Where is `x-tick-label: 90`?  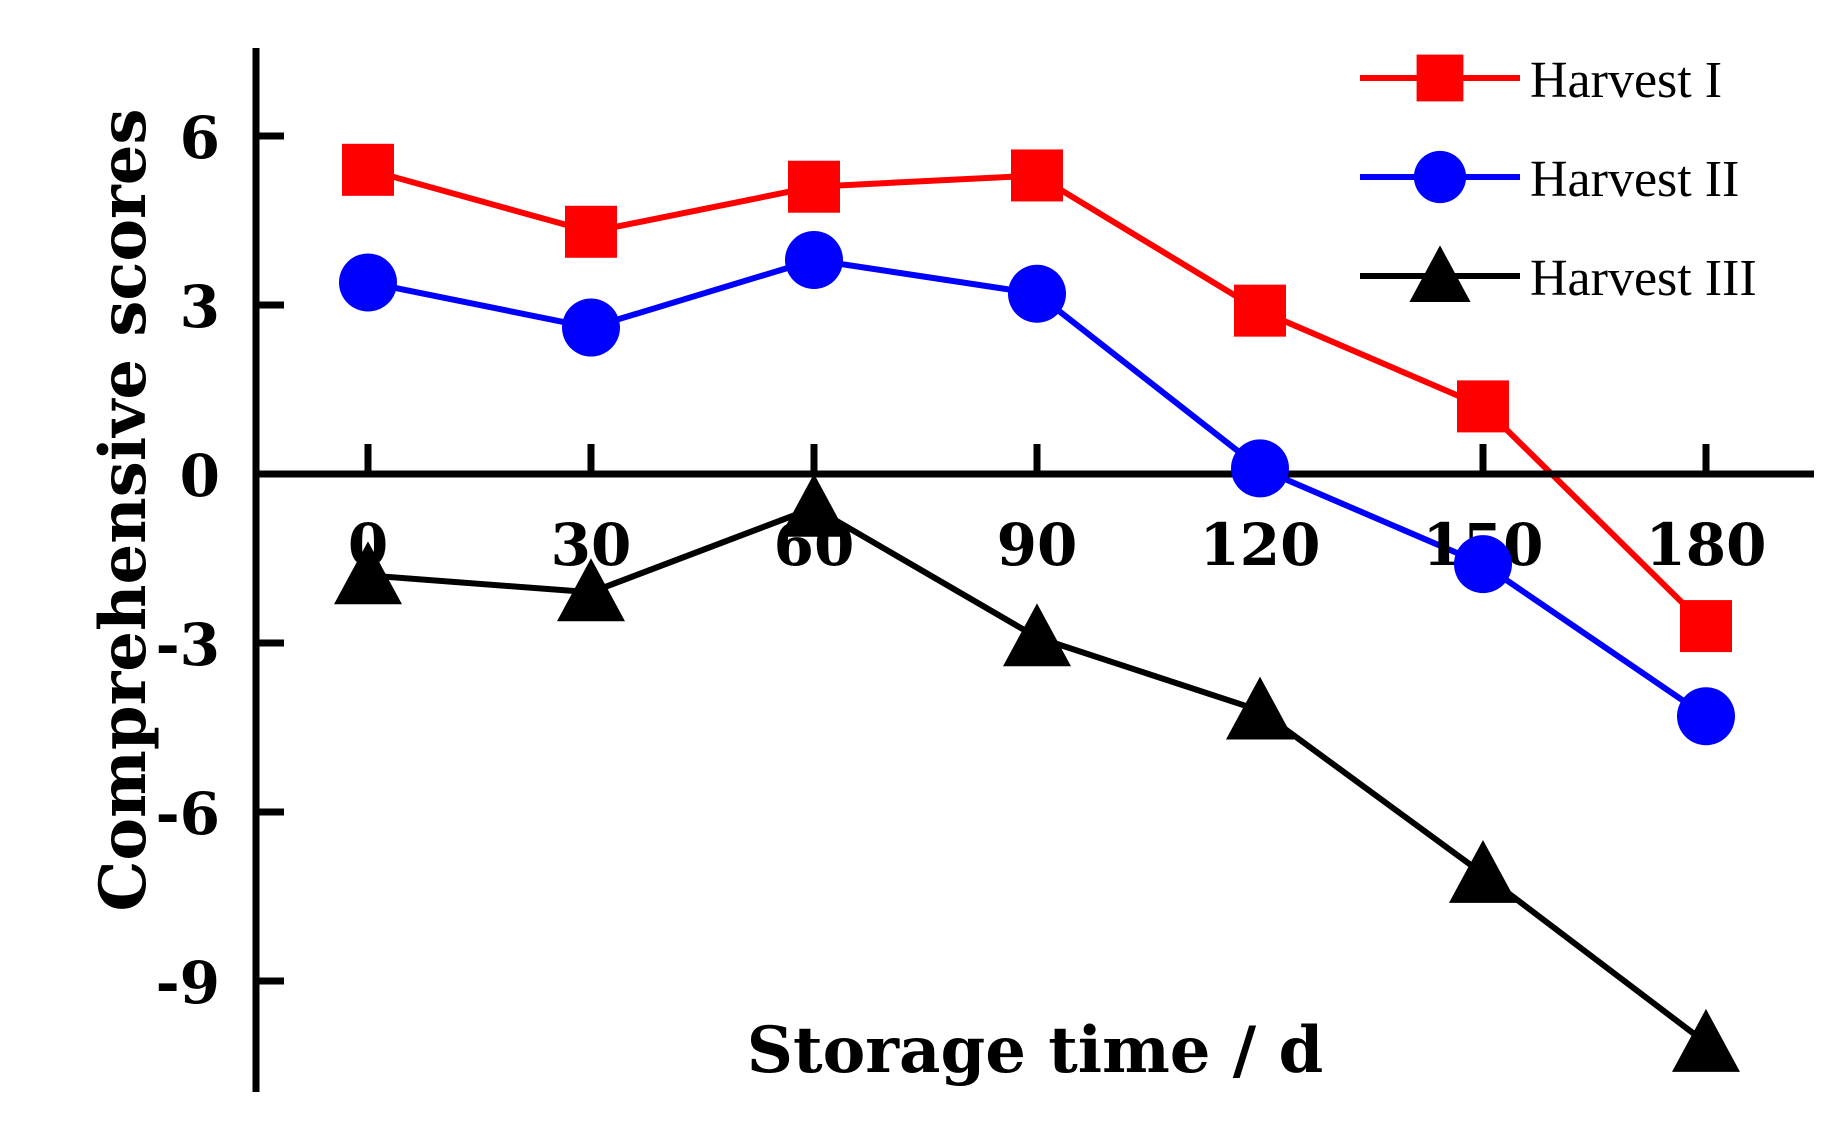 x-tick-label: 90 is located at coordinates (1037, 545).